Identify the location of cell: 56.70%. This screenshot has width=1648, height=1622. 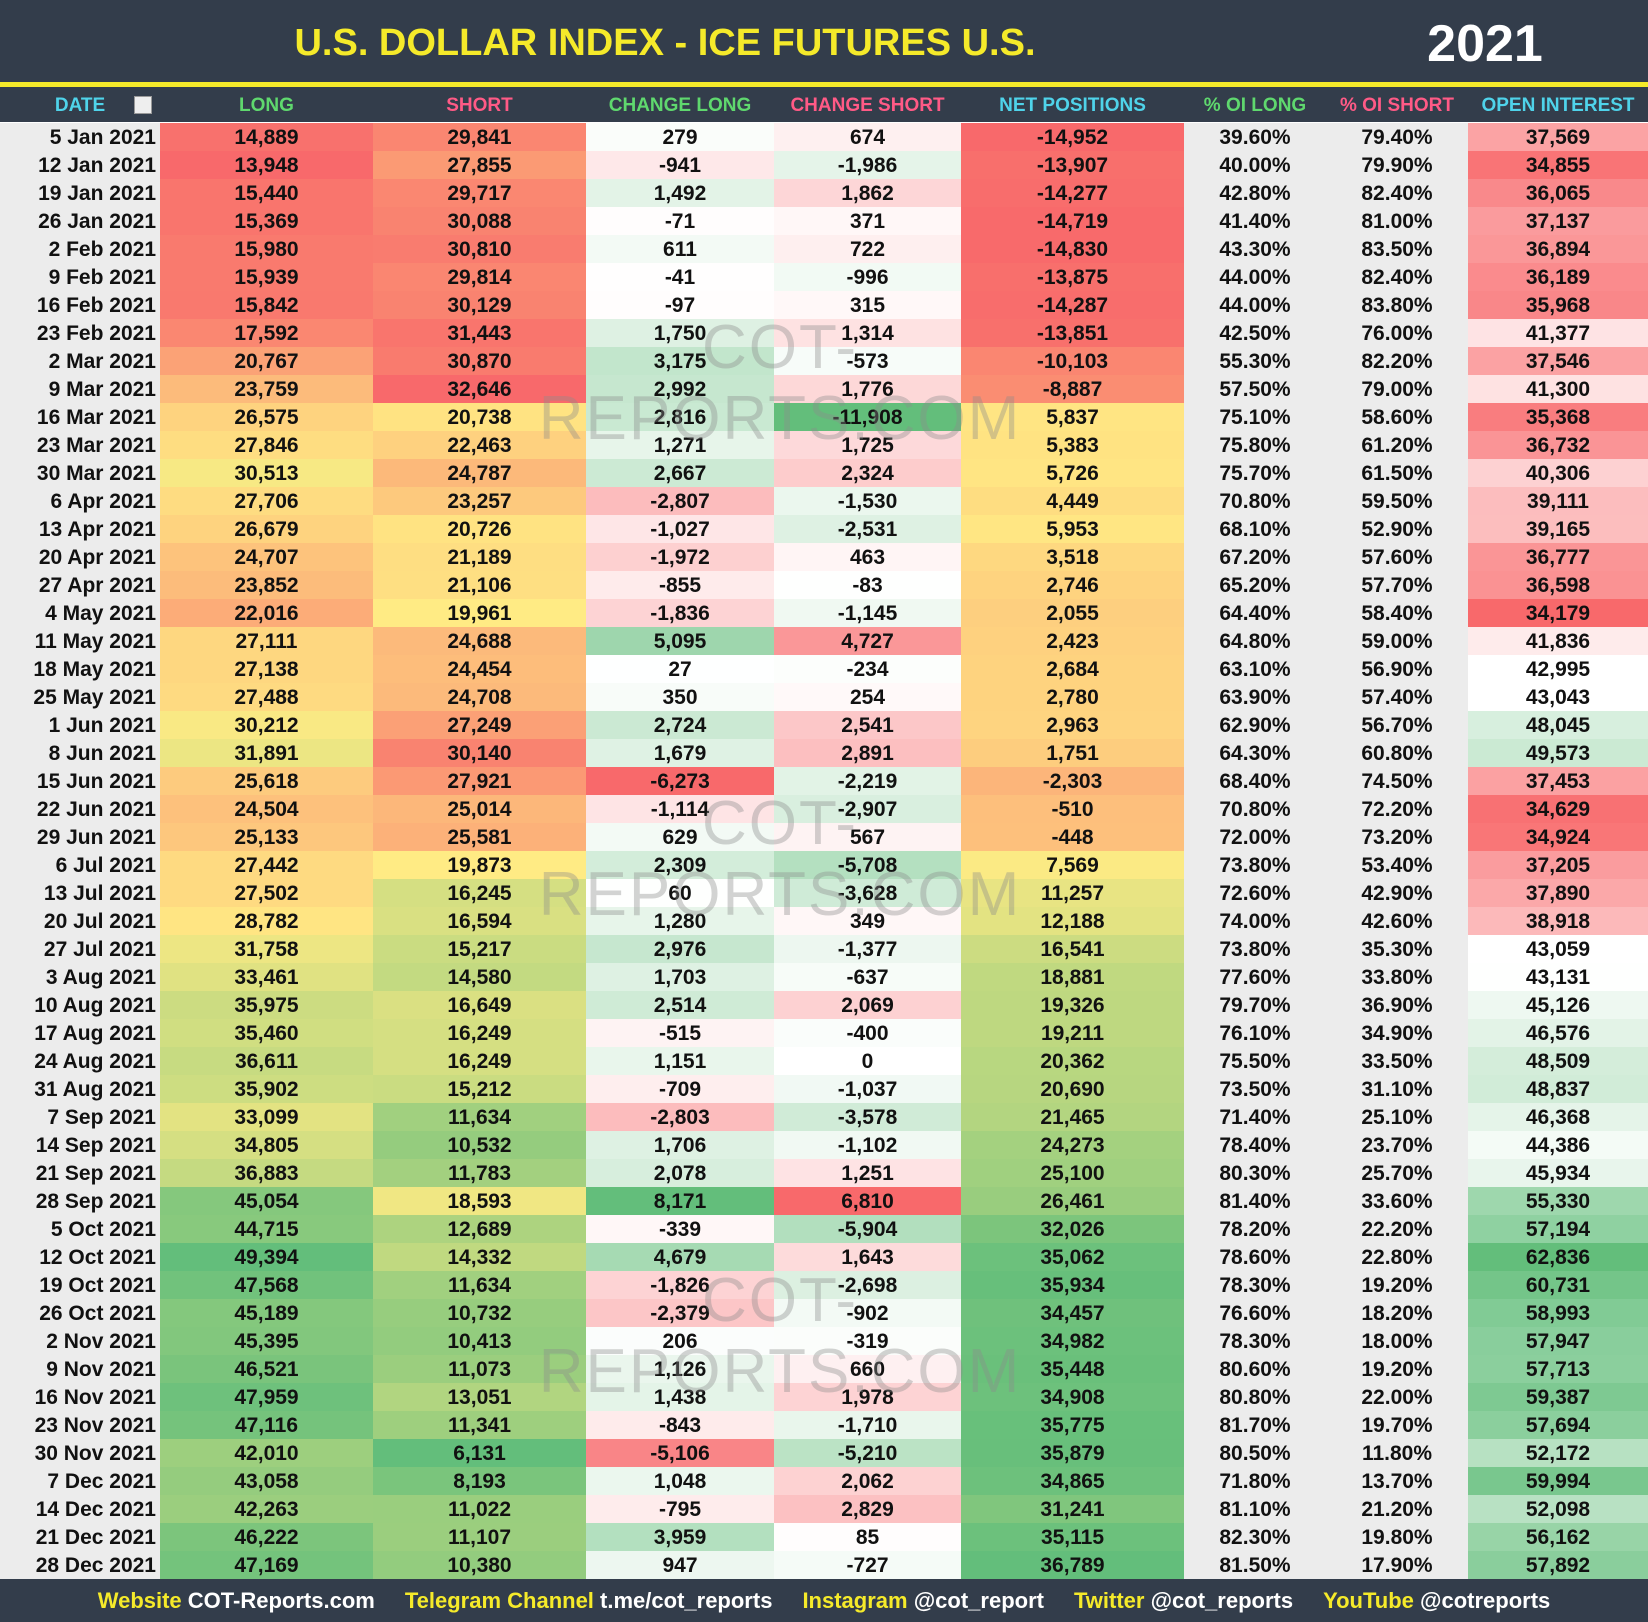
(1397, 725).